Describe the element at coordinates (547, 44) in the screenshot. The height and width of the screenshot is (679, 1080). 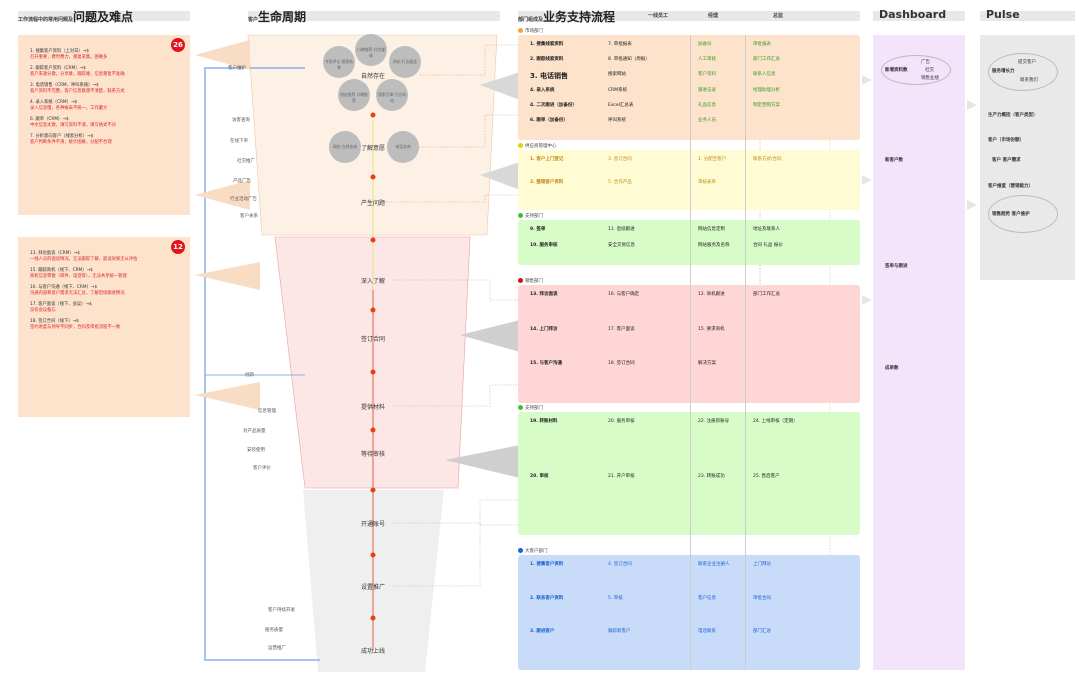
I see `process-step: 1. 搜集线索资料` at that location.